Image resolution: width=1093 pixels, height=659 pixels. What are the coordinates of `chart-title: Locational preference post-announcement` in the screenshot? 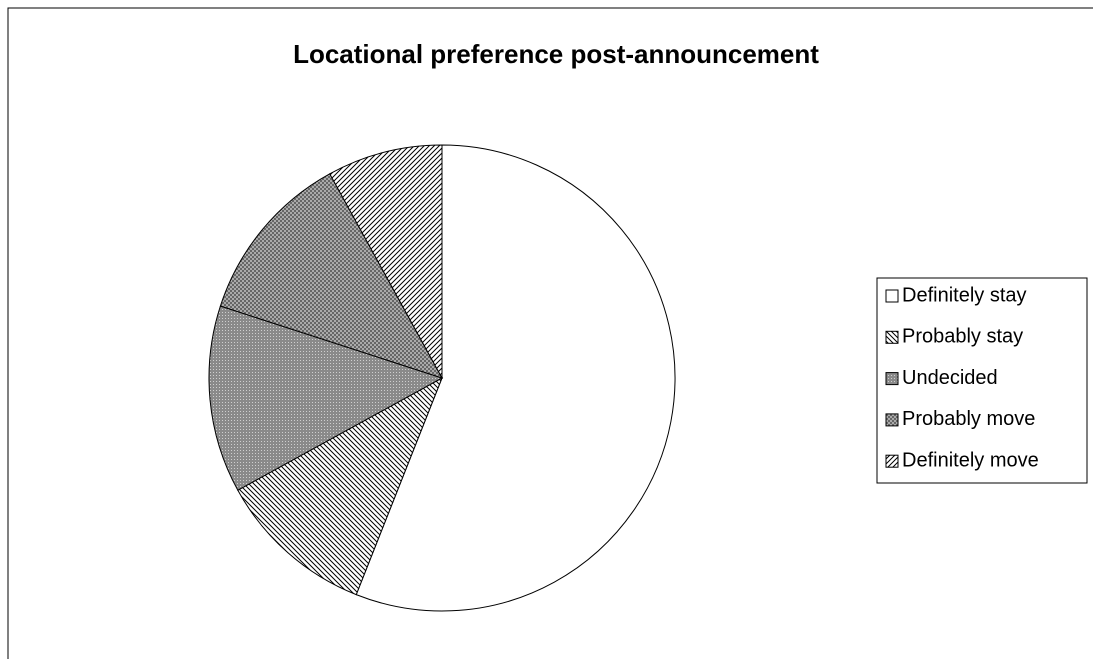 It's located at (556, 54).